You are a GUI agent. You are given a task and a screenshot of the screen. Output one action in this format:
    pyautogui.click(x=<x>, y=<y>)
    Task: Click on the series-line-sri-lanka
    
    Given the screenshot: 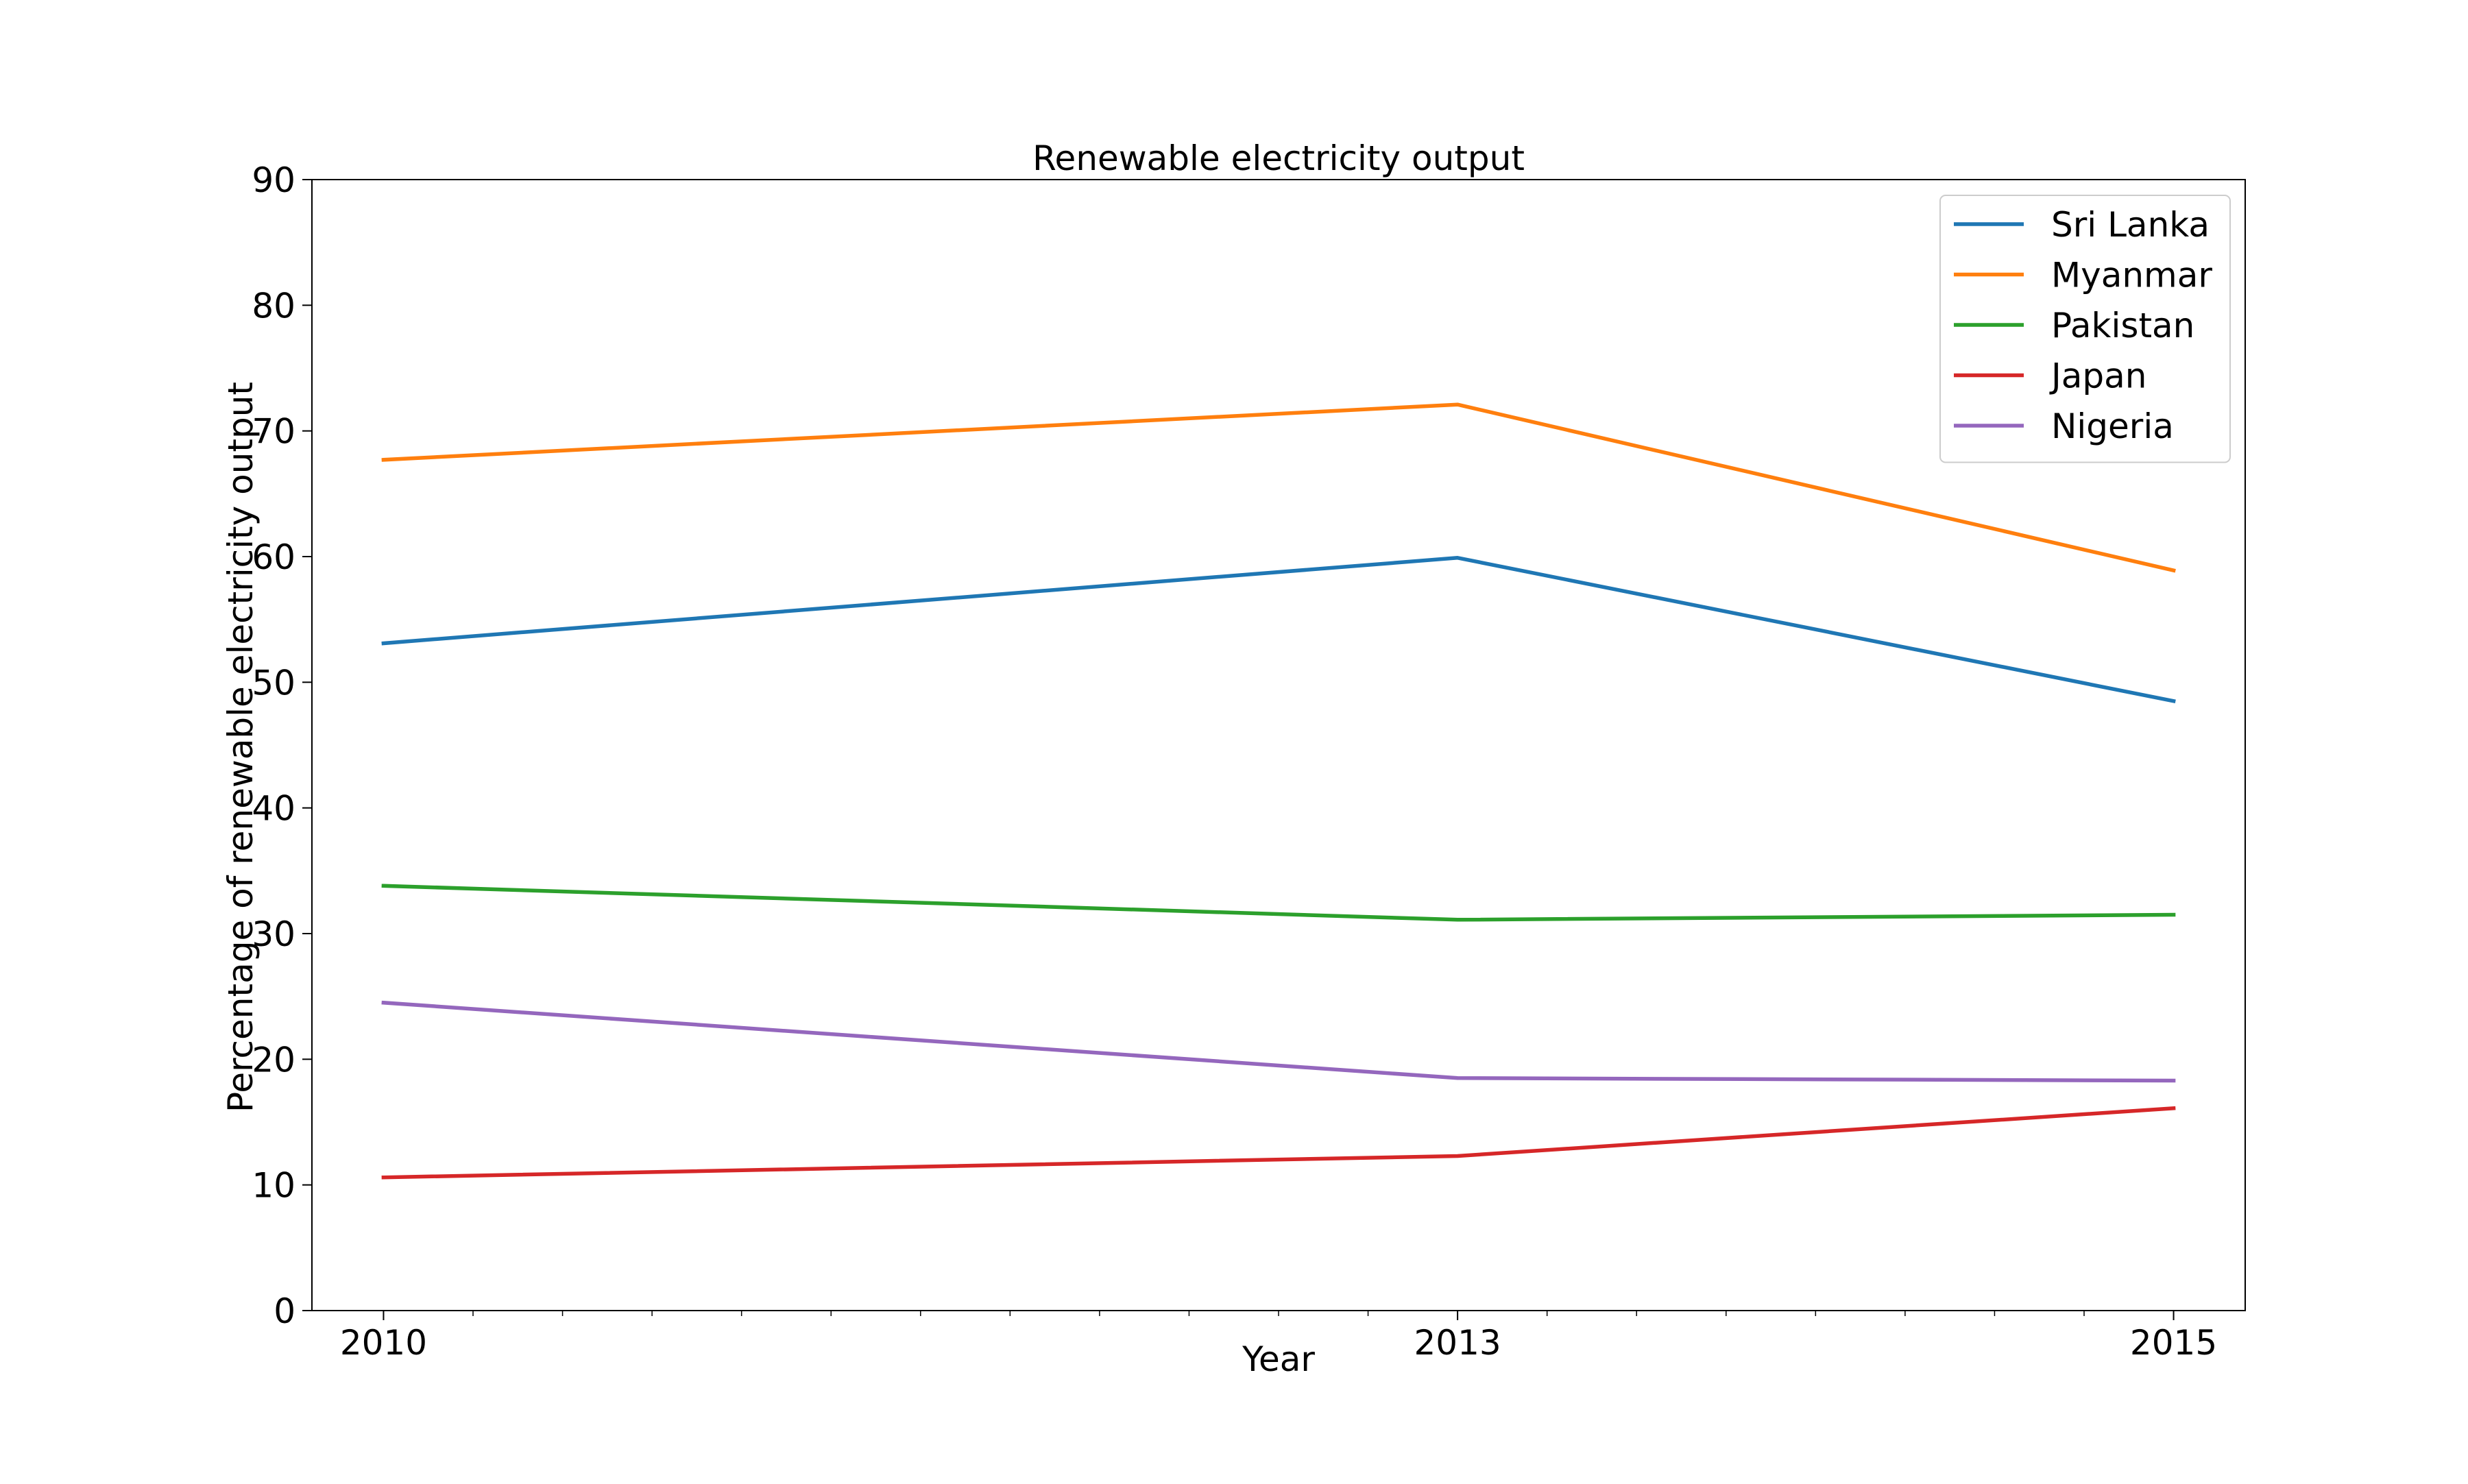 What is the action you would take?
    pyautogui.click(x=1279, y=630)
    